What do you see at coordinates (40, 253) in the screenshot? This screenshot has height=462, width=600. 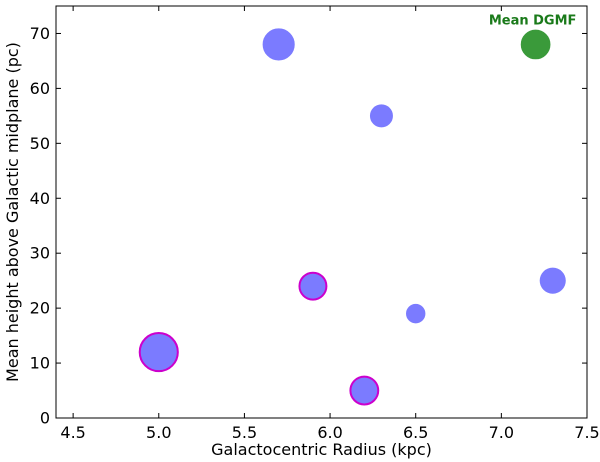 I see `y-tick-label: 30` at bounding box center [40, 253].